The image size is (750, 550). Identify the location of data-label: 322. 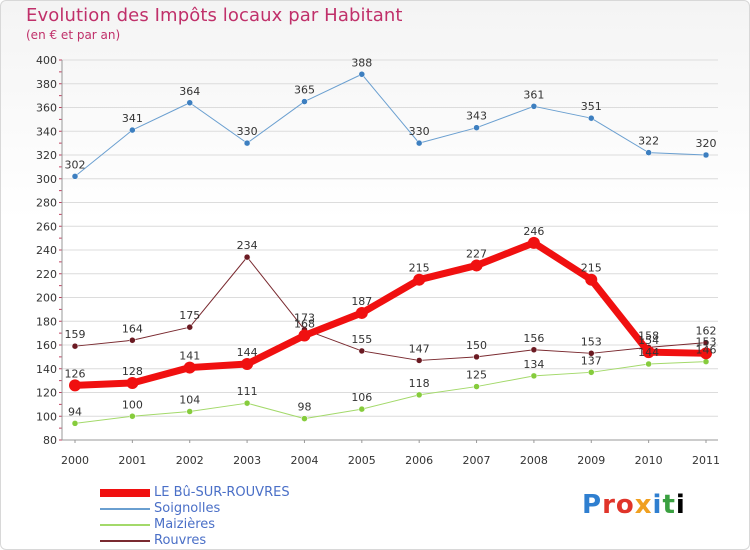
(648, 141).